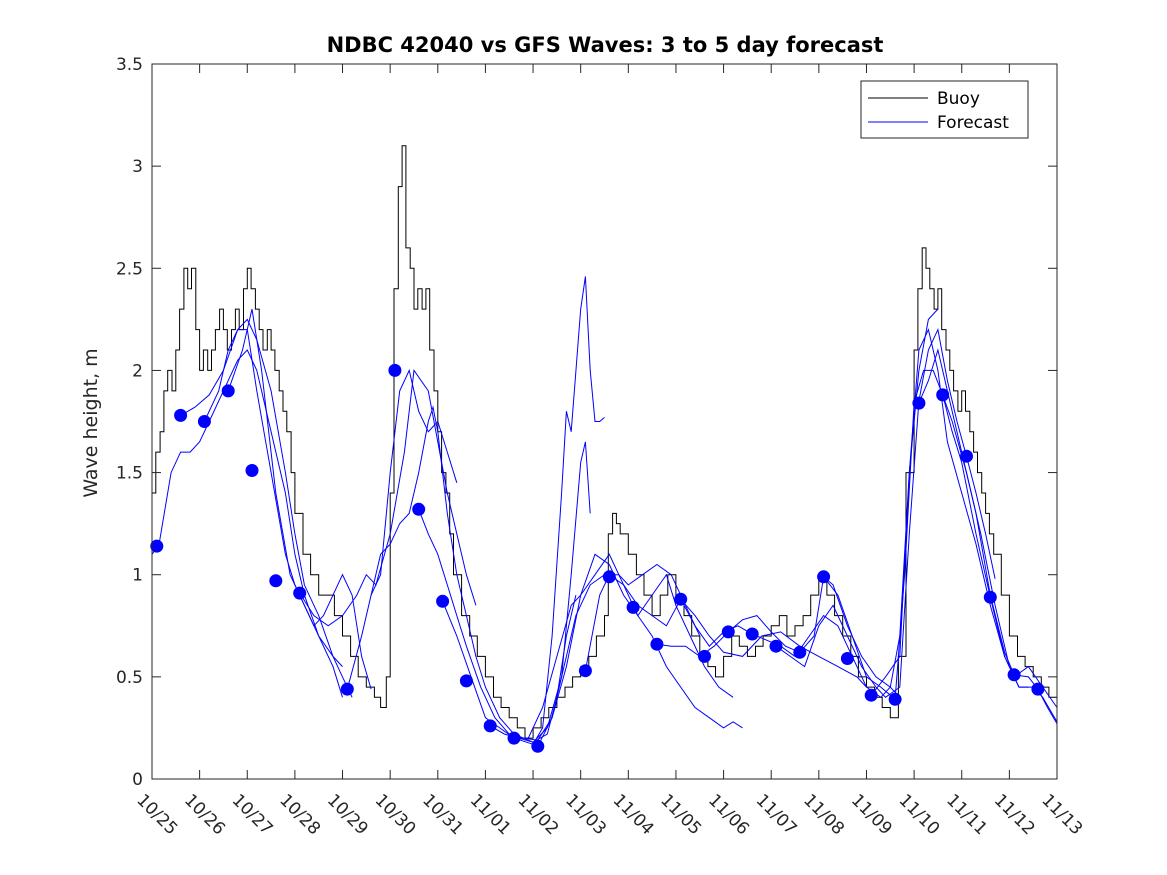  I want to click on y-tick-label: 2.5, so click(129, 269).